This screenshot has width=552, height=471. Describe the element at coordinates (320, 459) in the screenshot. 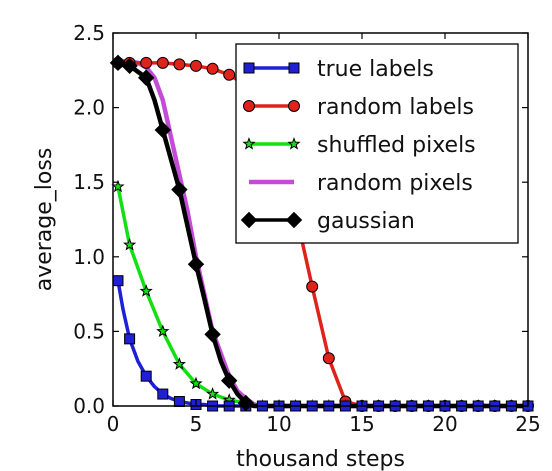

I see `x-axis-label: thousand steps` at that location.